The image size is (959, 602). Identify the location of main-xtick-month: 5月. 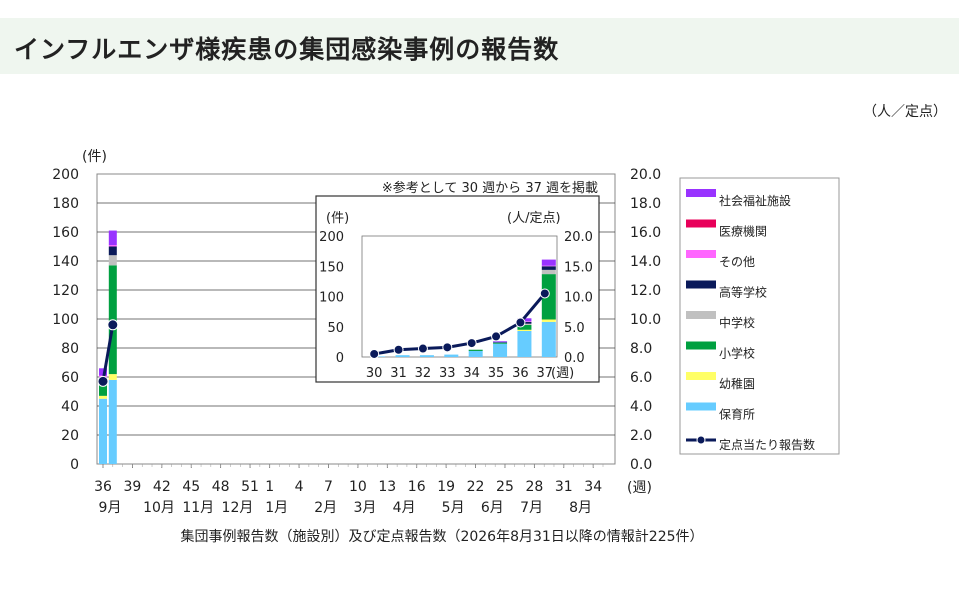
(453, 508).